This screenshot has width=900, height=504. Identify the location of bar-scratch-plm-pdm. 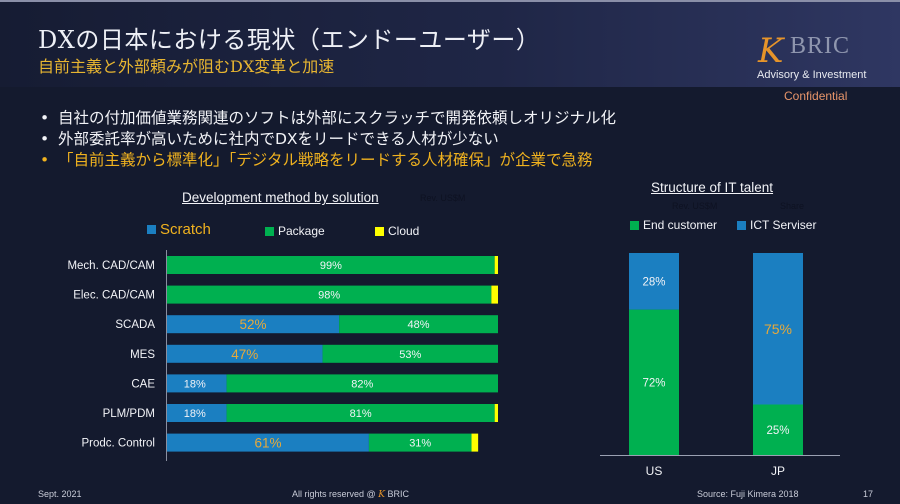
(197, 413).